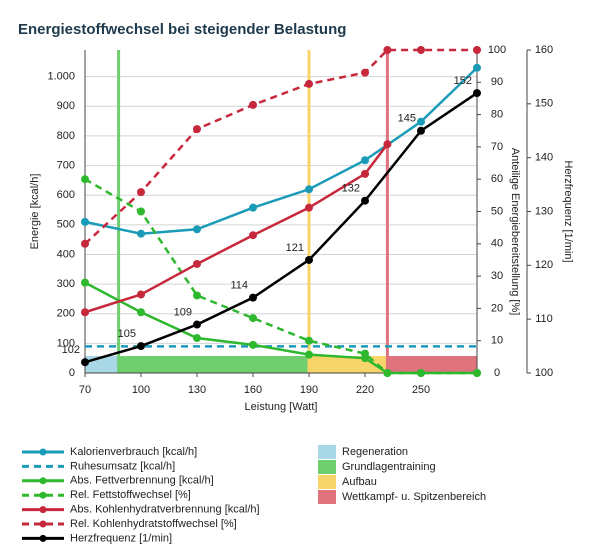 The image size is (602, 553). I want to click on y3-axis-label: Herzfrequenz [1/min], so click(568, 211).